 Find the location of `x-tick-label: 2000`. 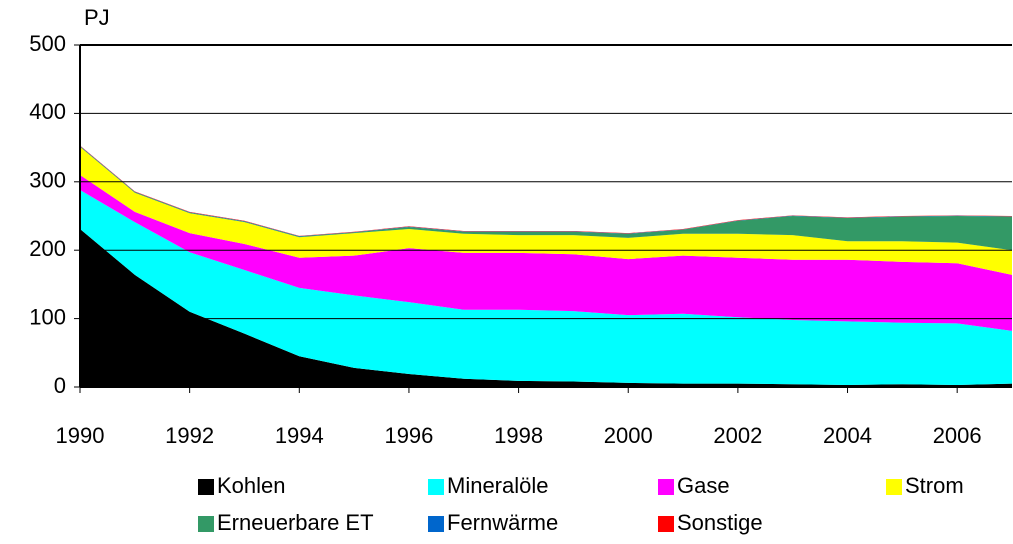

x-tick-label: 2000 is located at coordinates (628, 435).